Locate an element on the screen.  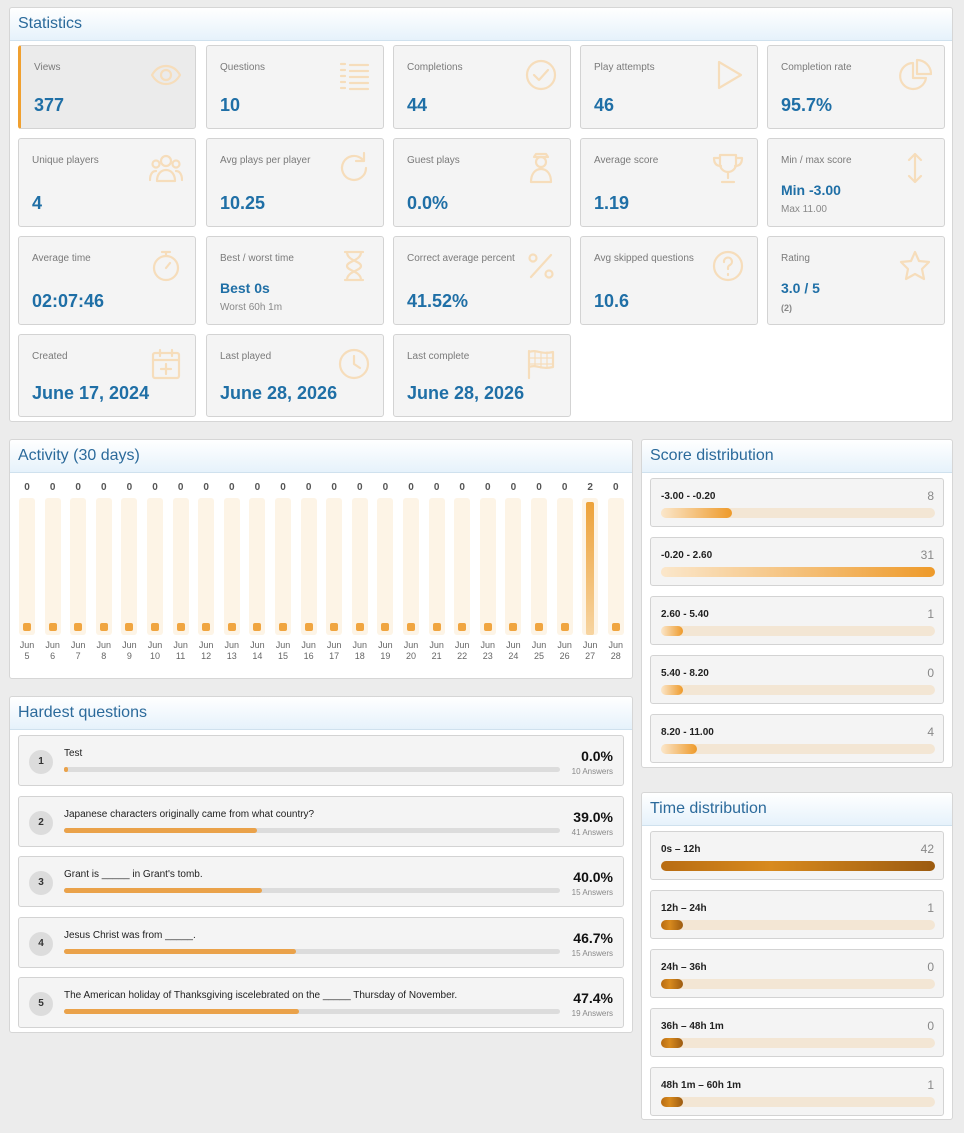
range-label: 36h – 48h 1m is located at coordinates (692, 1026).